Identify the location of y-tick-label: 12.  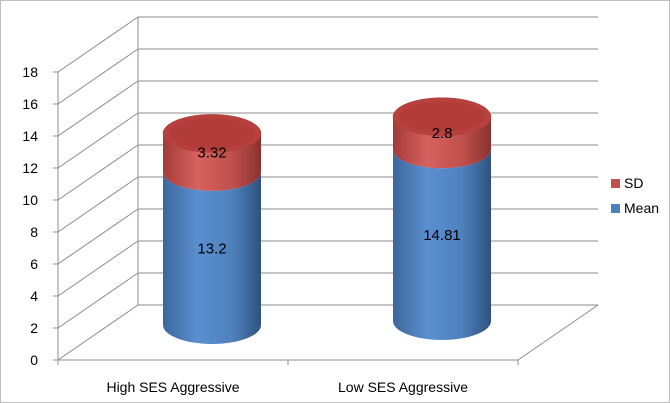
(30, 168).